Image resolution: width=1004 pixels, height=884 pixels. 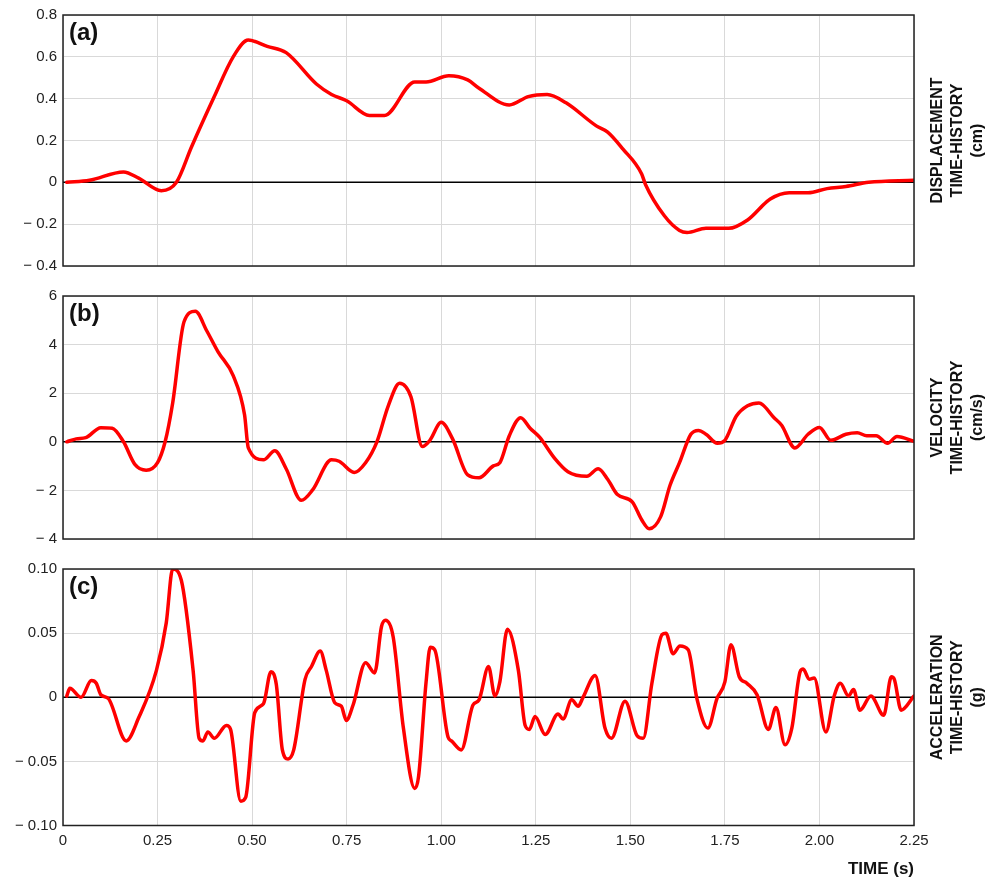 I want to click on y-tick-label: − 0.05, so click(x=35, y=760).